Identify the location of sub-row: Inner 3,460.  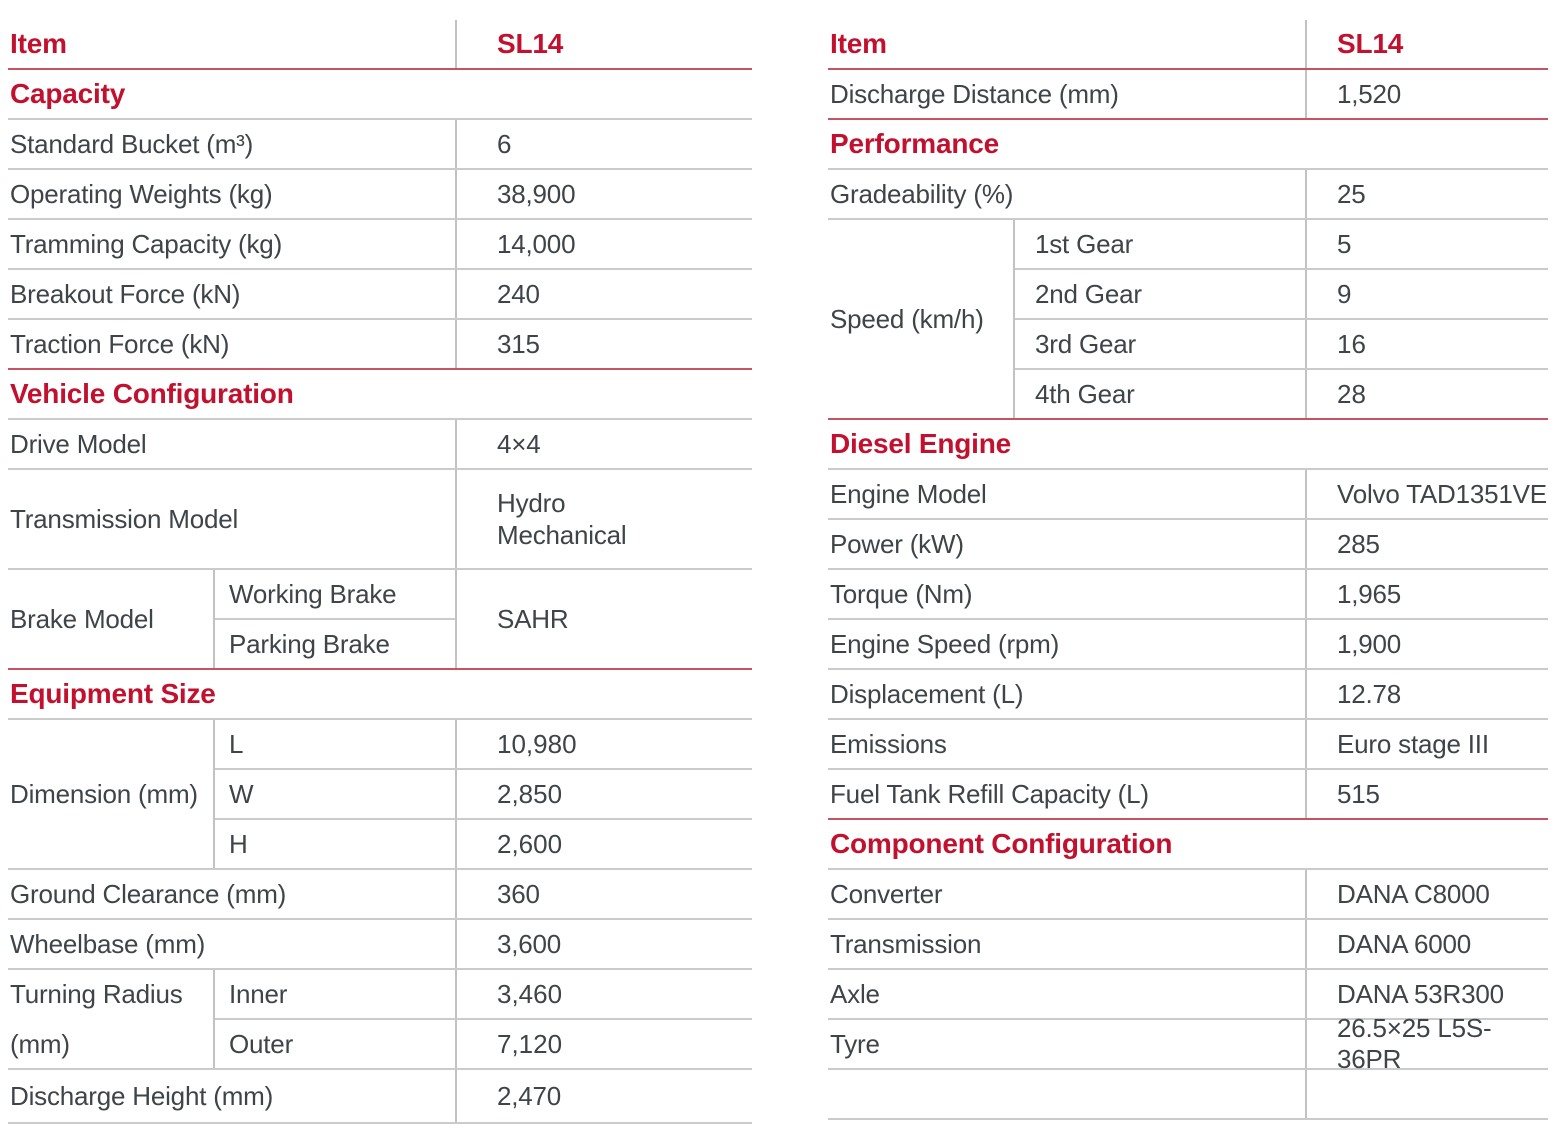
(483, 995).